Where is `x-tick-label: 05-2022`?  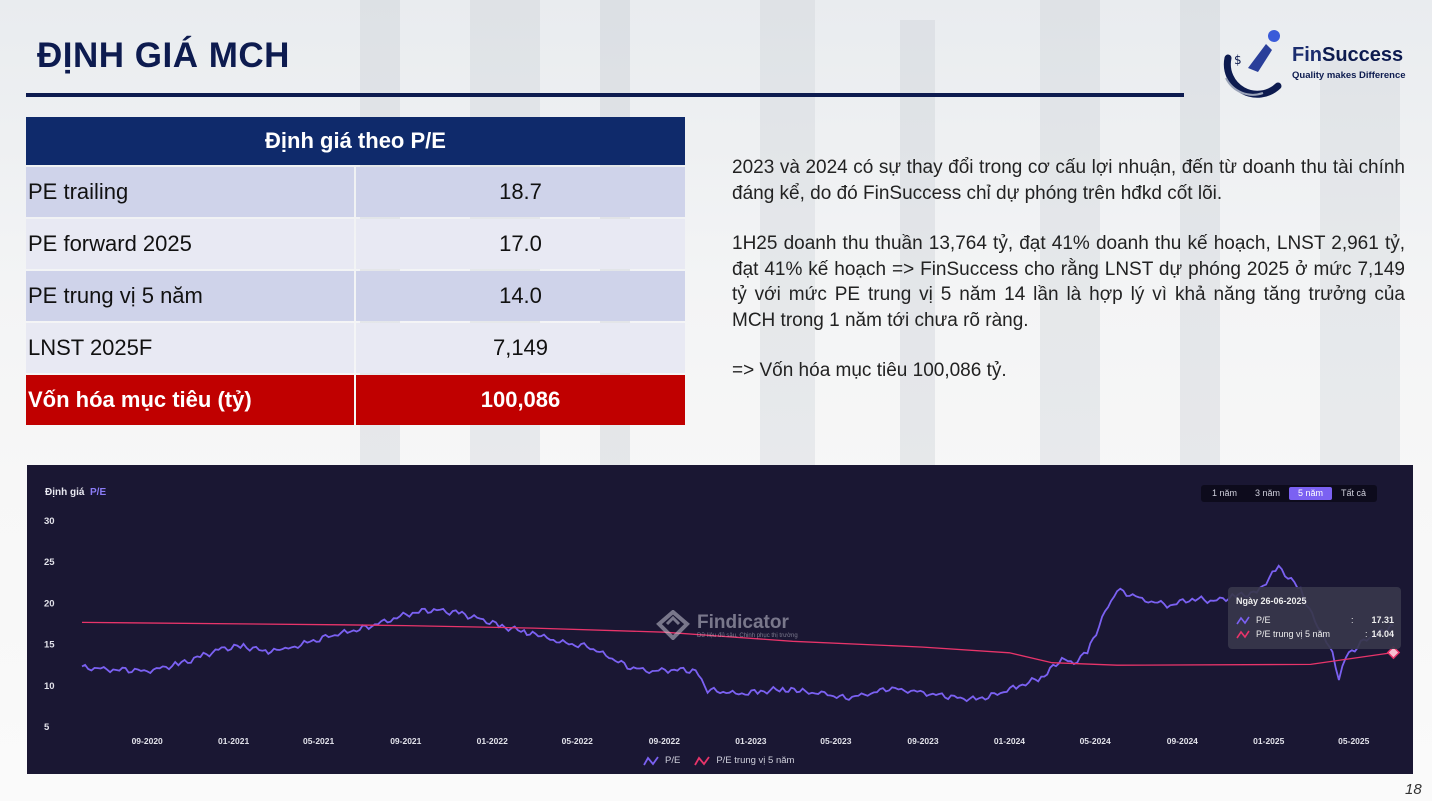 x-tick-label: 05-2022 is located at coordinates (577, 741).